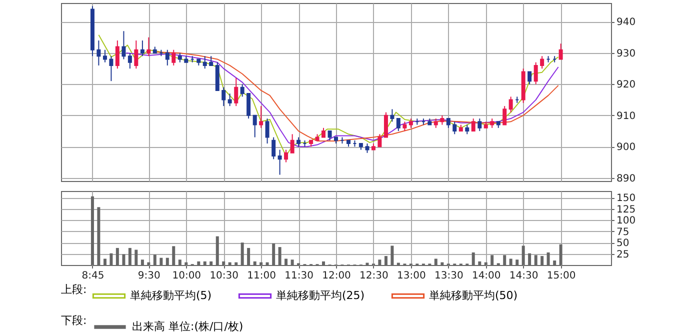 The width and height of the screenshot is (700, 336). What do you see at coordinates (224, 276) in the screenshot?
I see `x-tick-label: 10:30` at bounding box center [224, 276].